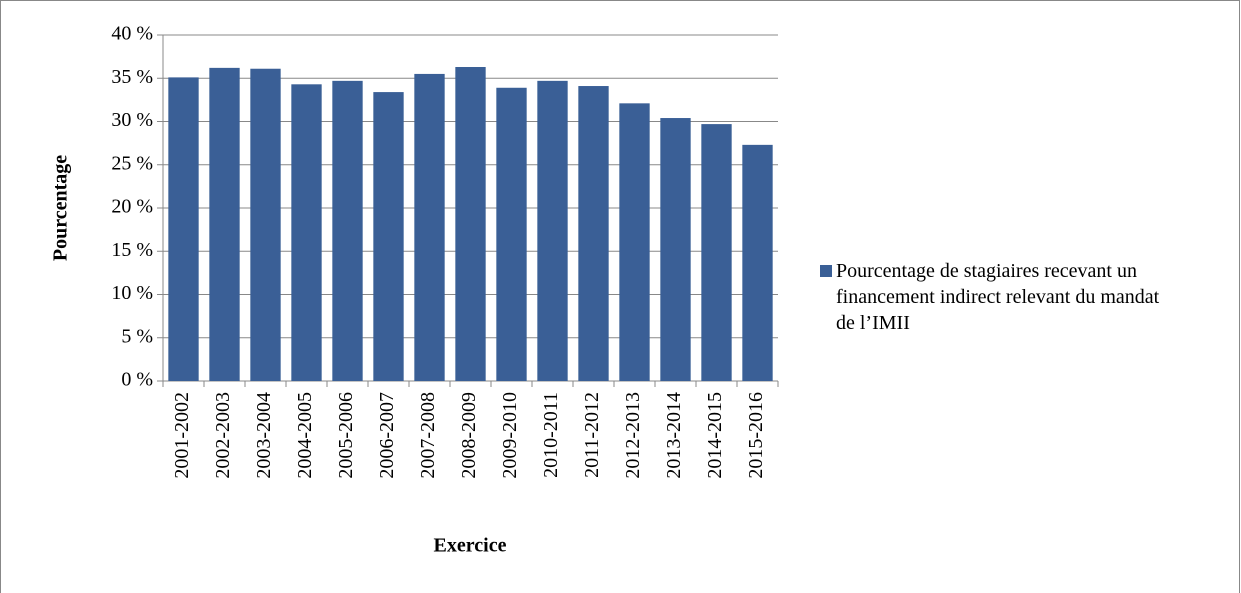  Describe the element at coordinates (592, 435) in the screenshot. I see `x-tick-label: 2011-2012` at that location.